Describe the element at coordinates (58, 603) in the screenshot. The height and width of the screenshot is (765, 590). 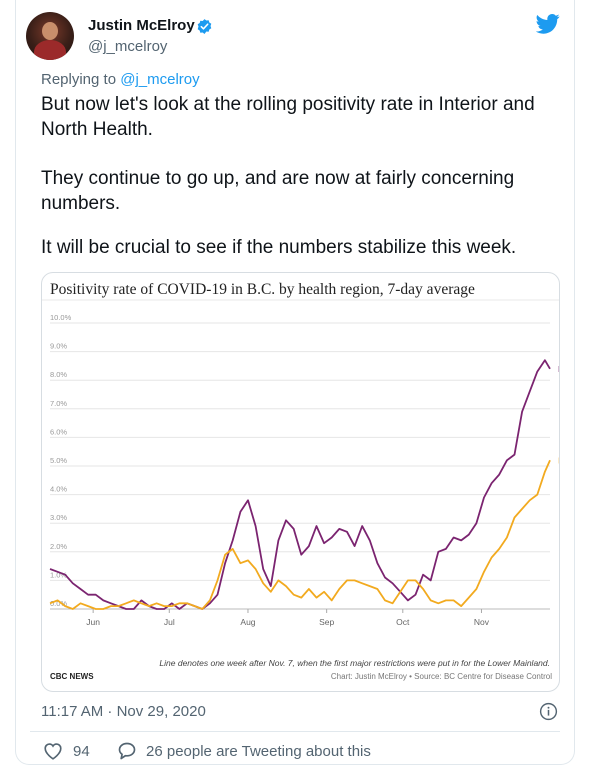
I see `y-tick-label: 0.0%` at that location.